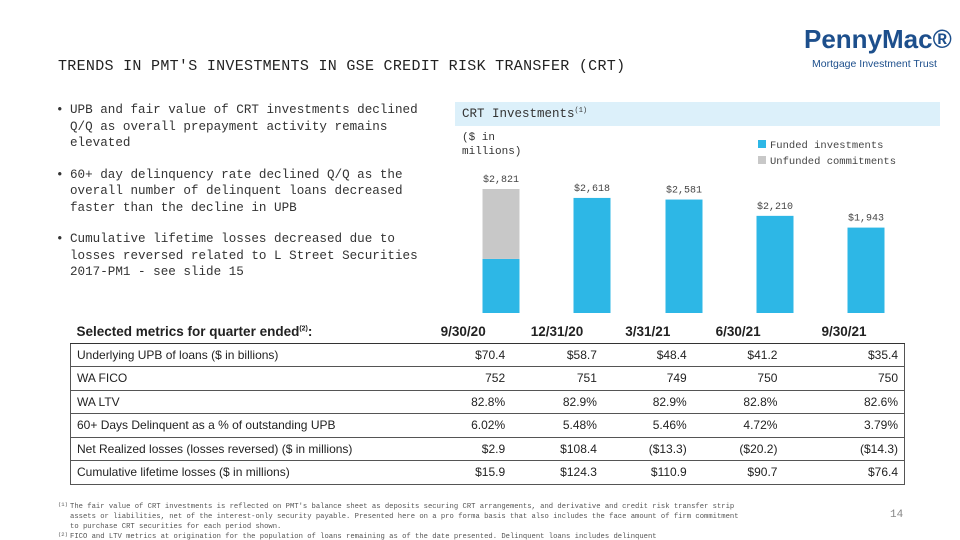  What do you see at coordinates (738, 449) in the screenshot?
I see `table-value: ($20.2)` at bounding box center [738, 449].